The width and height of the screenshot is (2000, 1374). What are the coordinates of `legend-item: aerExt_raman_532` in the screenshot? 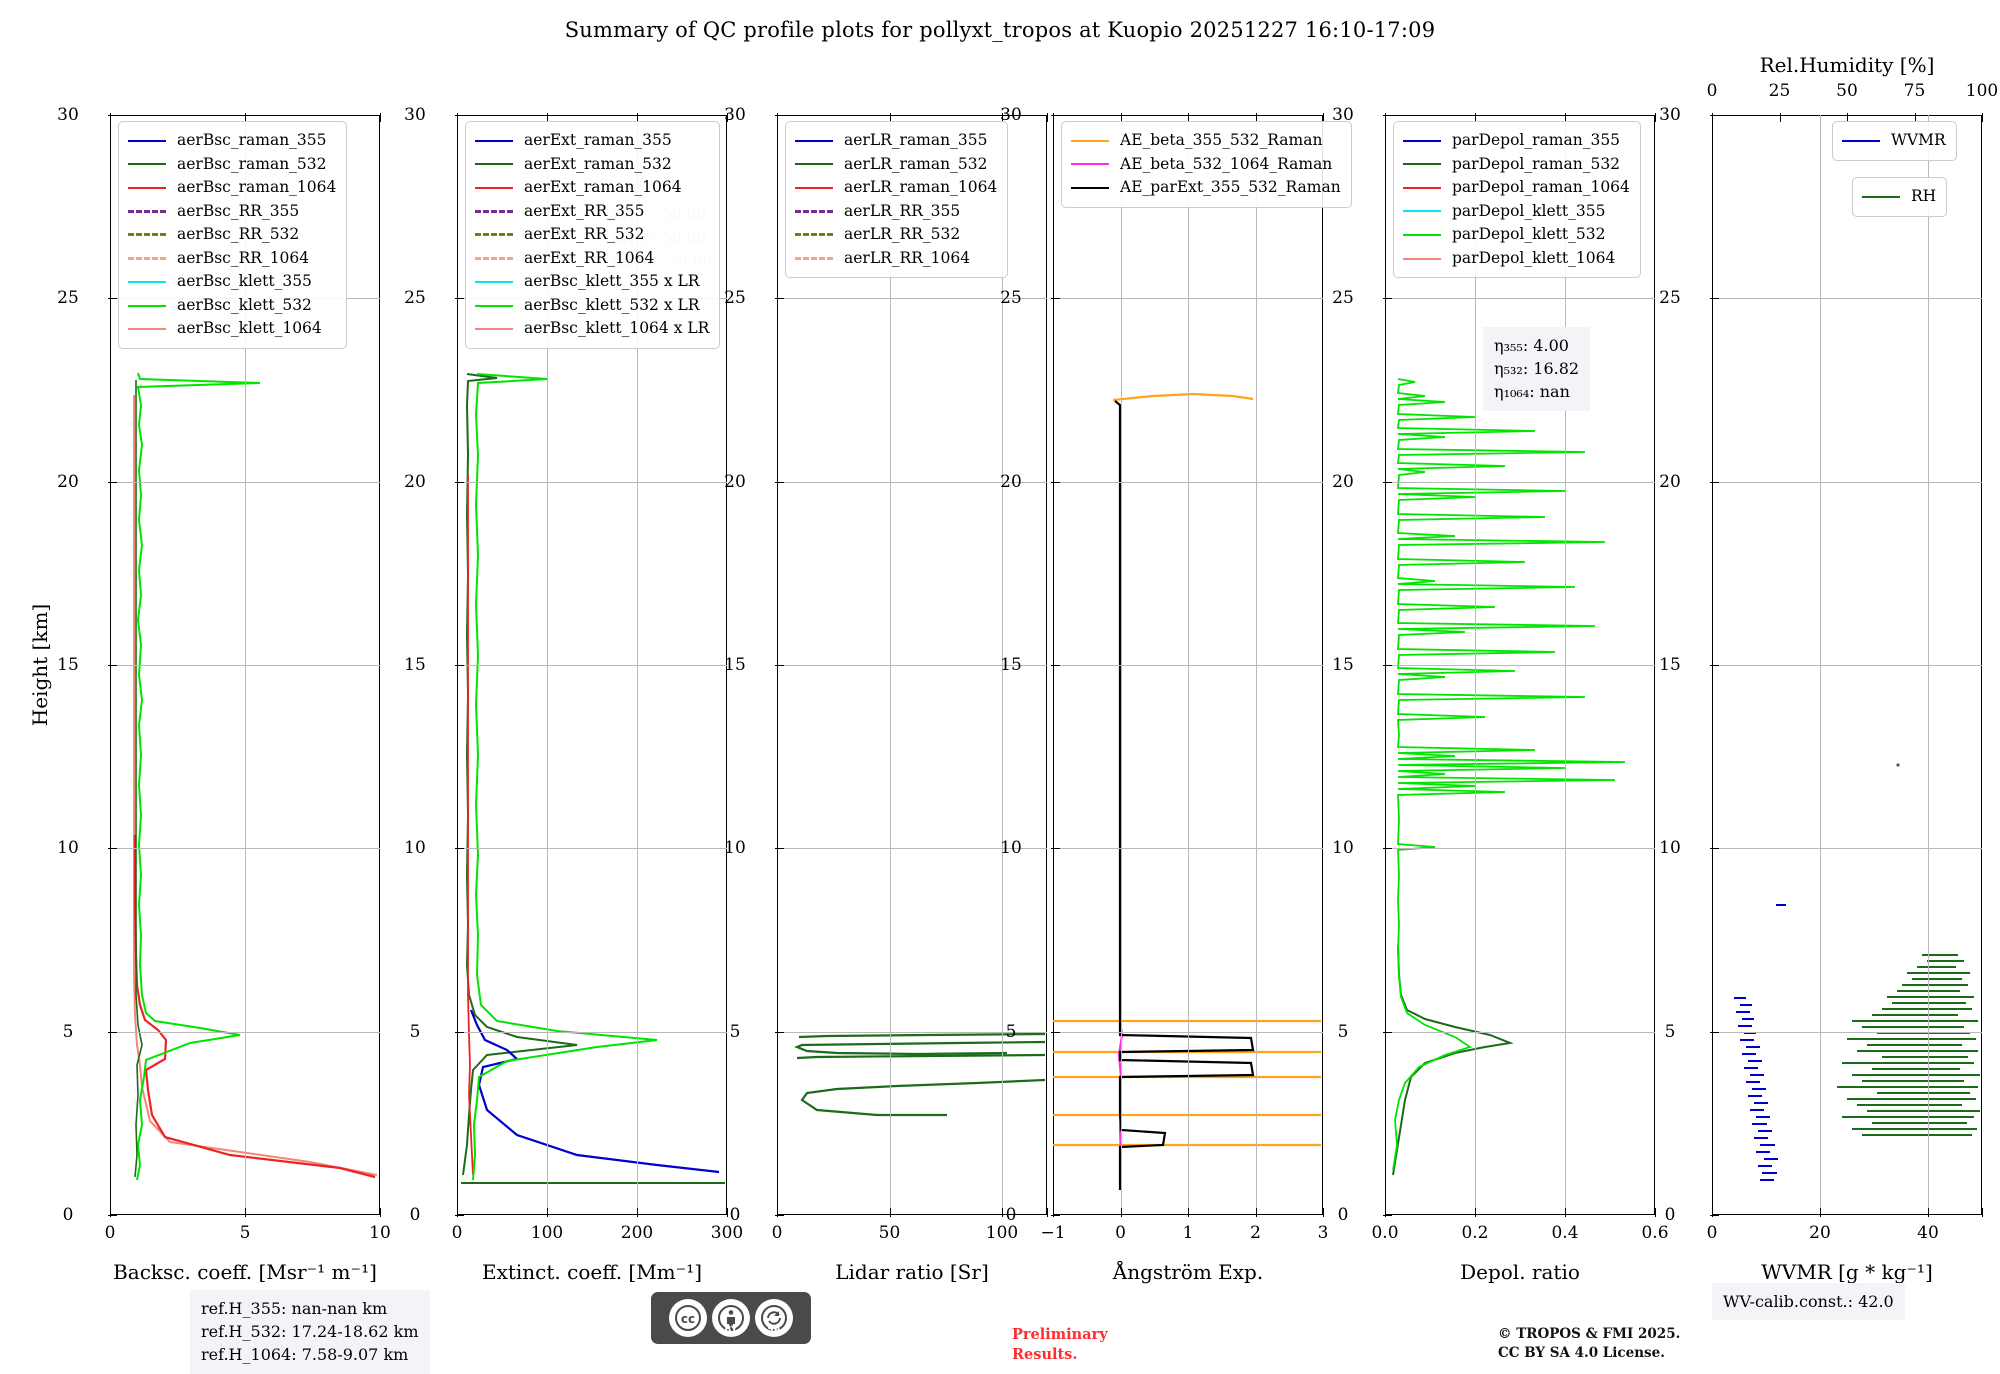 It's located at (592, 165).